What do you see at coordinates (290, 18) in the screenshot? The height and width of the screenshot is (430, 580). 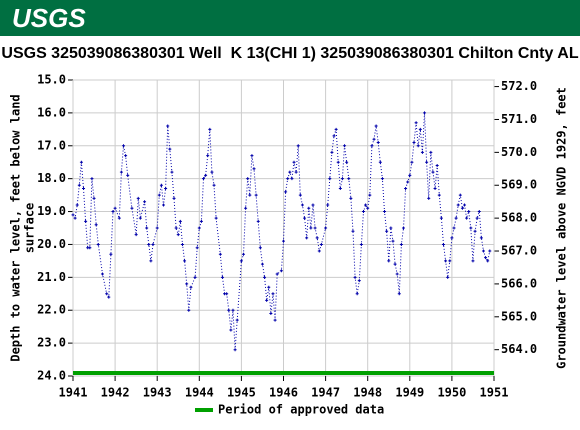 I see `header-bar` at bounding box center [290, 18].